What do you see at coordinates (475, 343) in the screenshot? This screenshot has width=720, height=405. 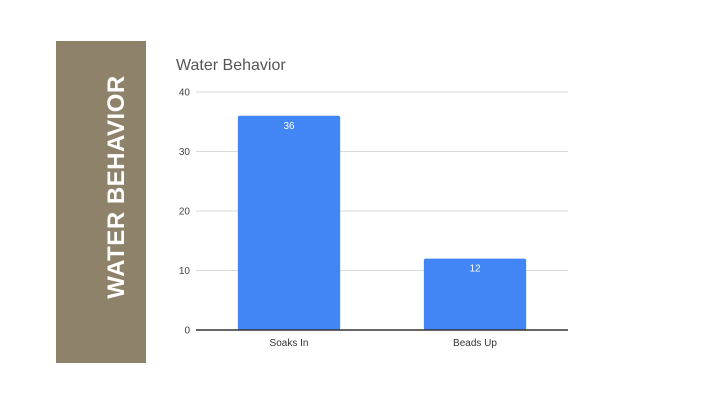 I see `x-tick-label: Beads Up` at bounding box center [475, 343].